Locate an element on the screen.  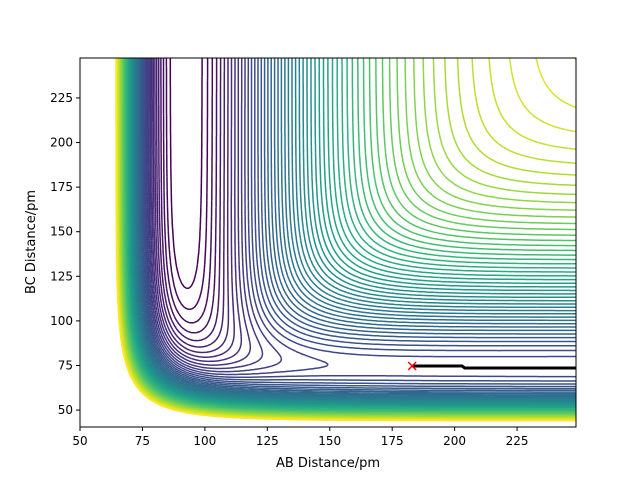
x-tick-label: 200 is located at coordinates (454, 441).